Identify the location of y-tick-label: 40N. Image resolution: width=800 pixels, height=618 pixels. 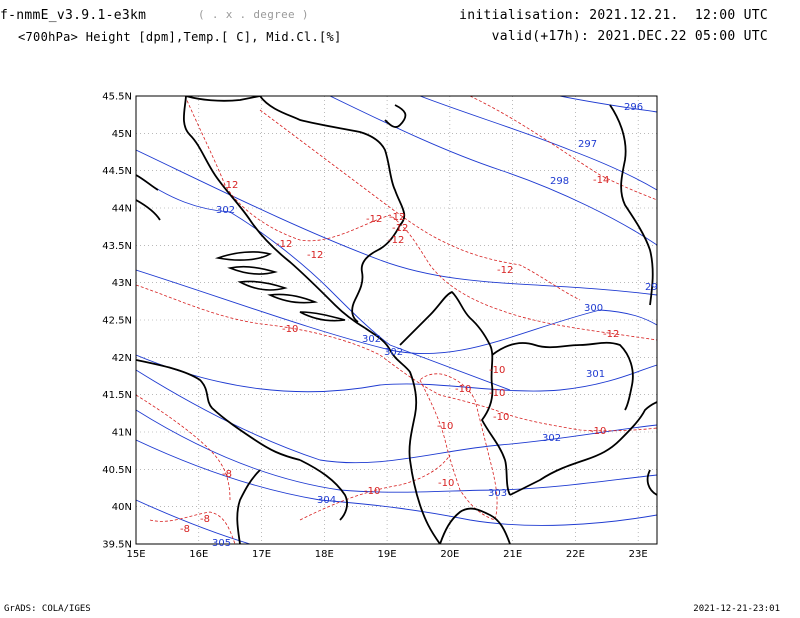
(122, 507).